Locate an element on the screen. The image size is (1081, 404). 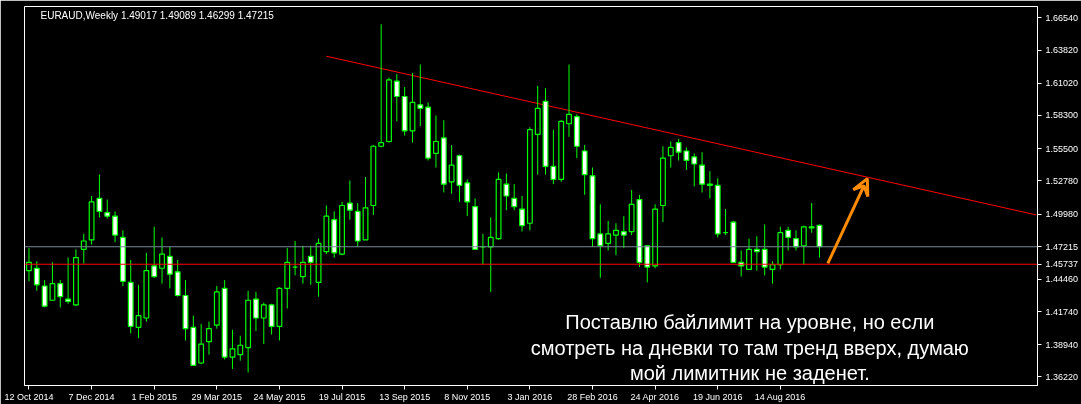
y-tick-label: 1.38940 is located at coordinates (1062, 344).